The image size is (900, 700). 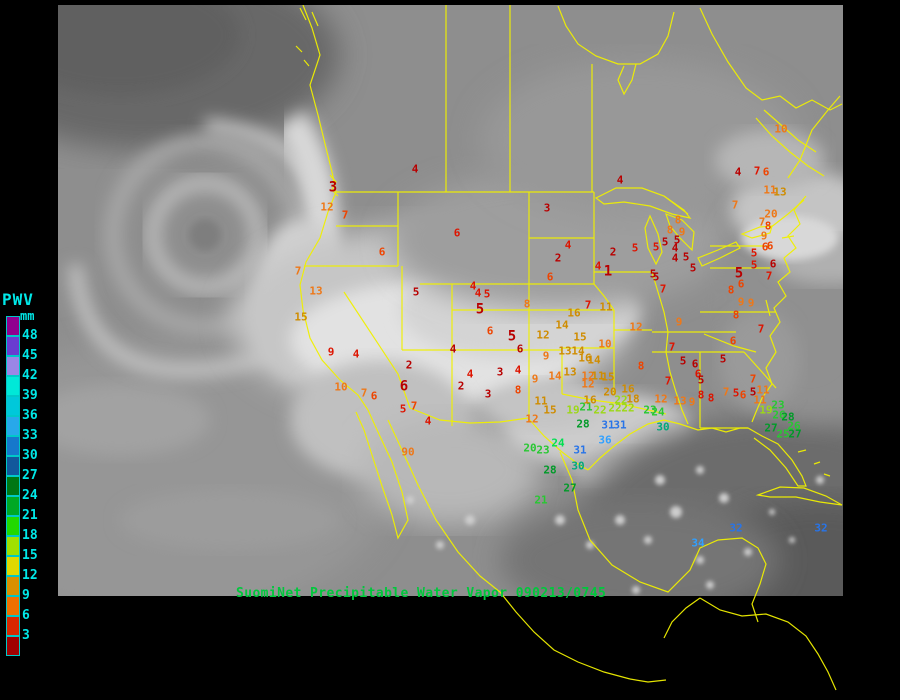 I want to click on station-value: 32, so click(x=736, y=528).